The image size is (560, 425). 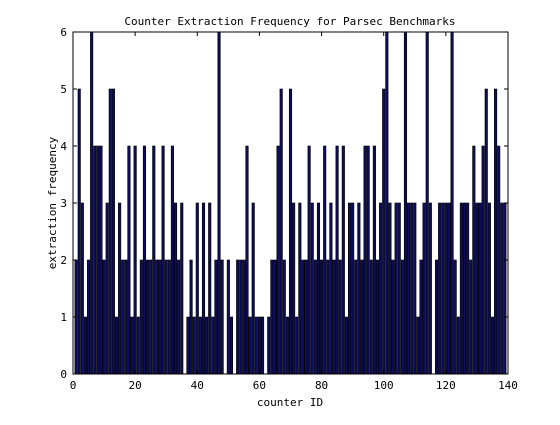 I want to click on x-tick-label: 40, so click(x=197, y=385).